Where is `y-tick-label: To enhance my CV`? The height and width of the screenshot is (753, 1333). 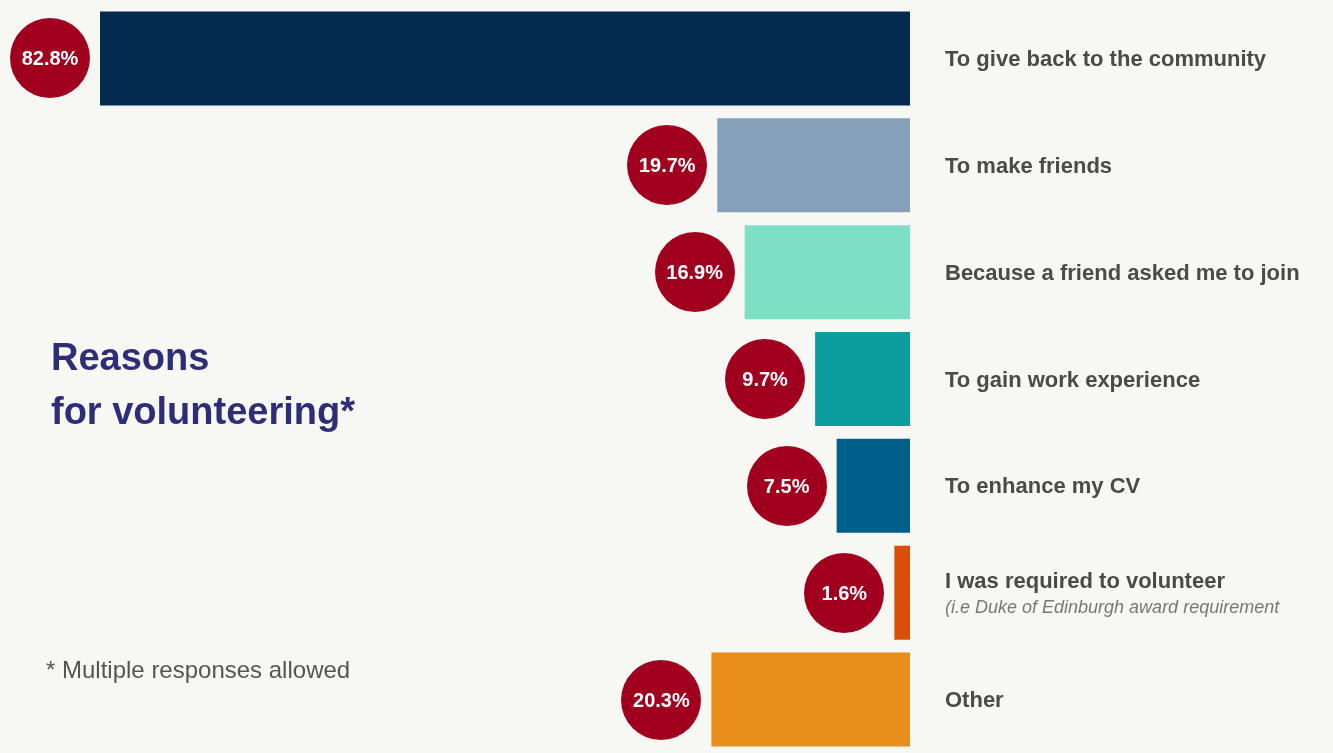 y-tick-label: To enhance my CV is located at coordinates (1043, 486).